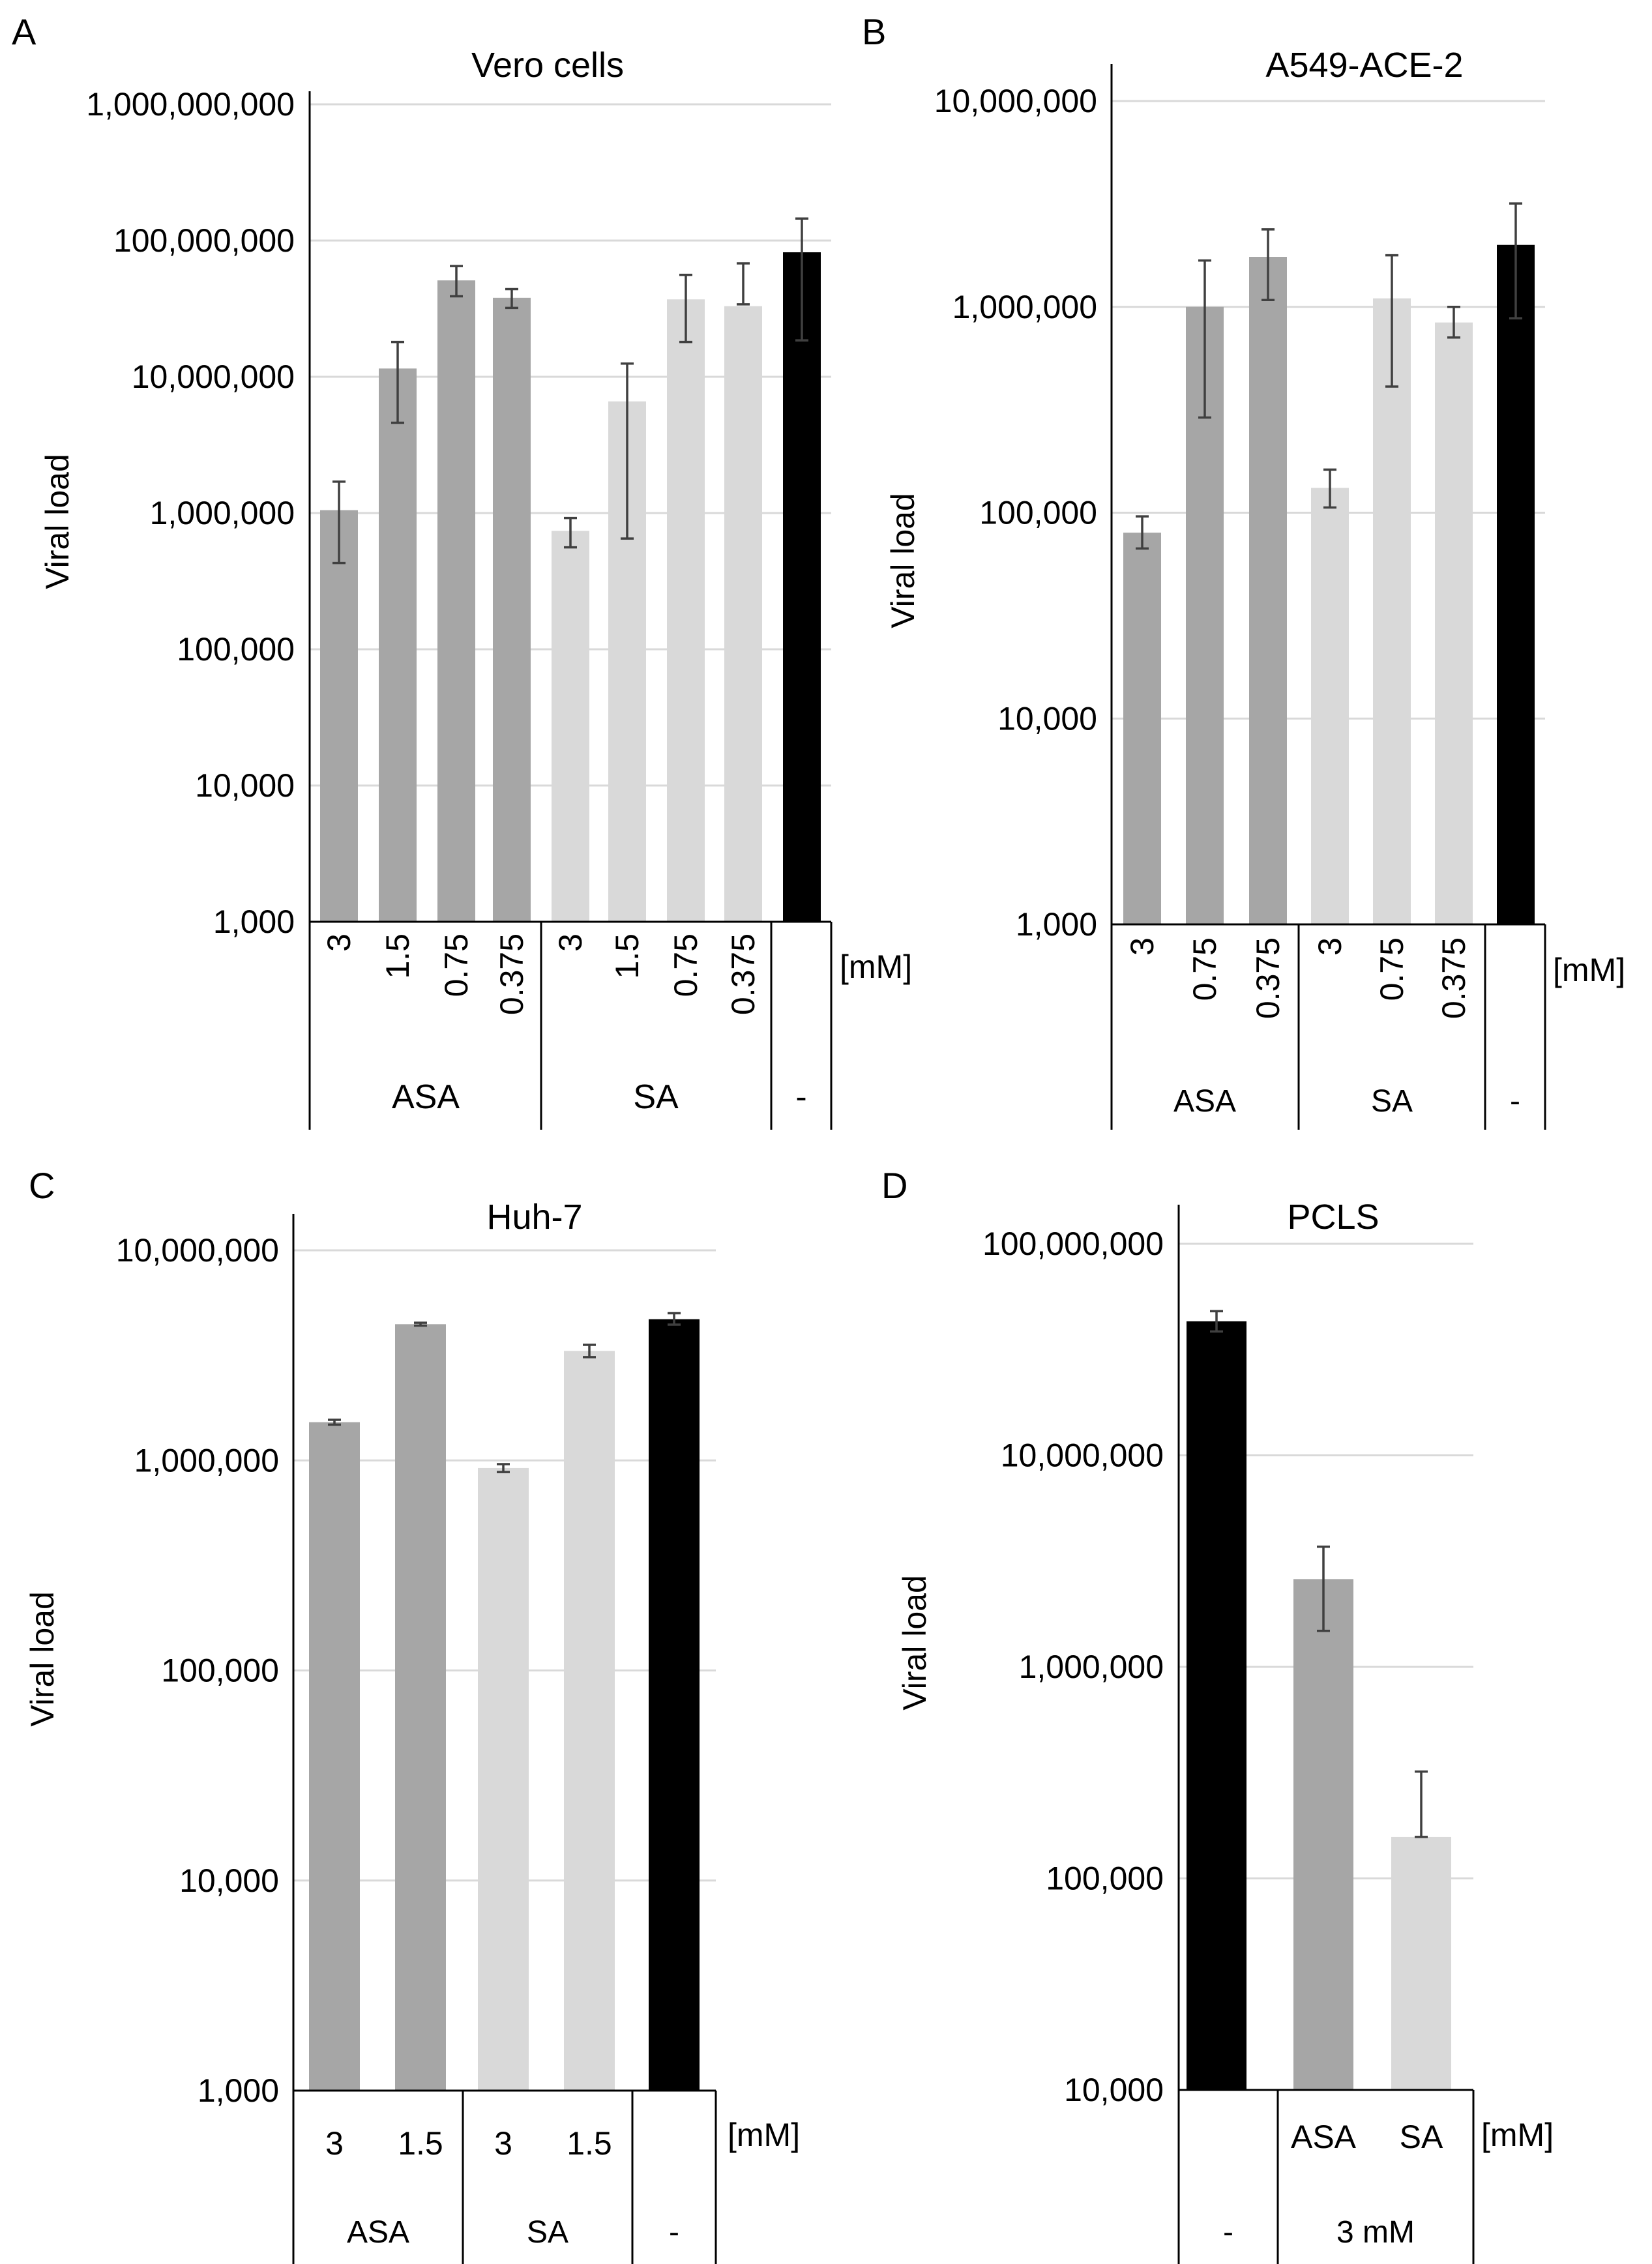  What do you see at coordinates (876, 967) in the screenshot?
I see `panel-a-unit-label: [mM]` at bounding box center [876, 967].